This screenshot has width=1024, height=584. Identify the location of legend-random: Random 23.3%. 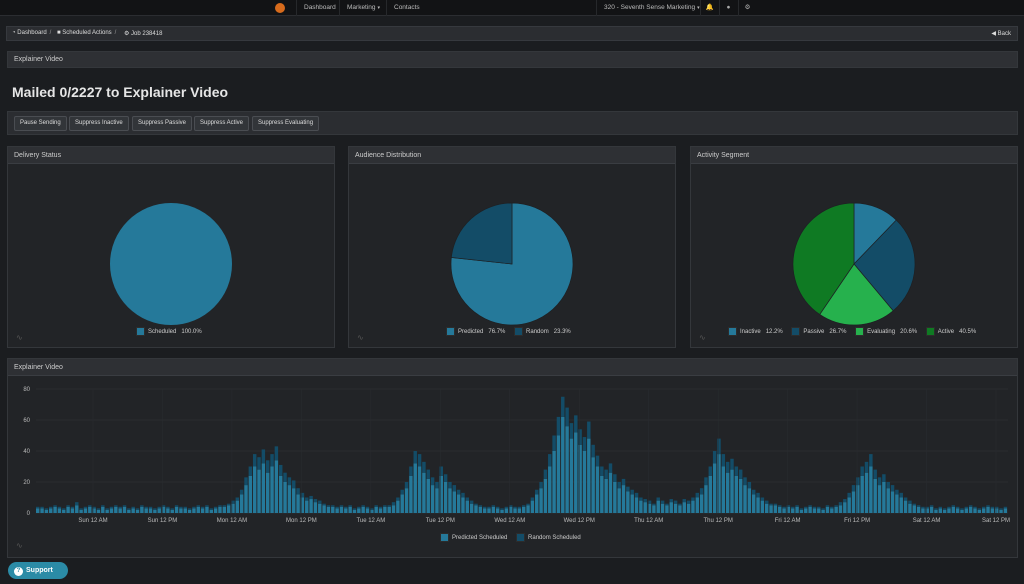
(542, 331).